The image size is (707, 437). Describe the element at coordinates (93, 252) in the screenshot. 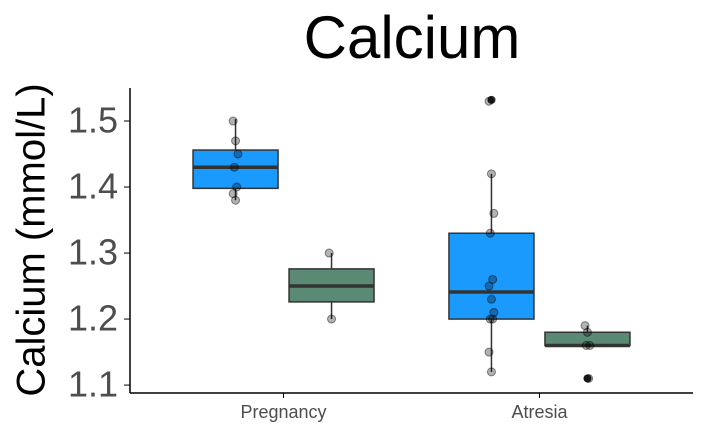

I see `y-tick-label: 1.3` at that location.